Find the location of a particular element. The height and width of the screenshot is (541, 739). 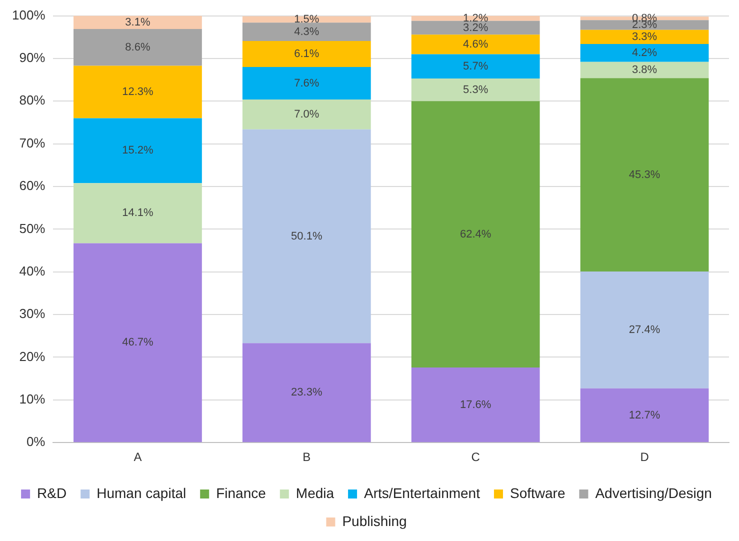

x-tick-label: A is located at coordinates (138, 457).